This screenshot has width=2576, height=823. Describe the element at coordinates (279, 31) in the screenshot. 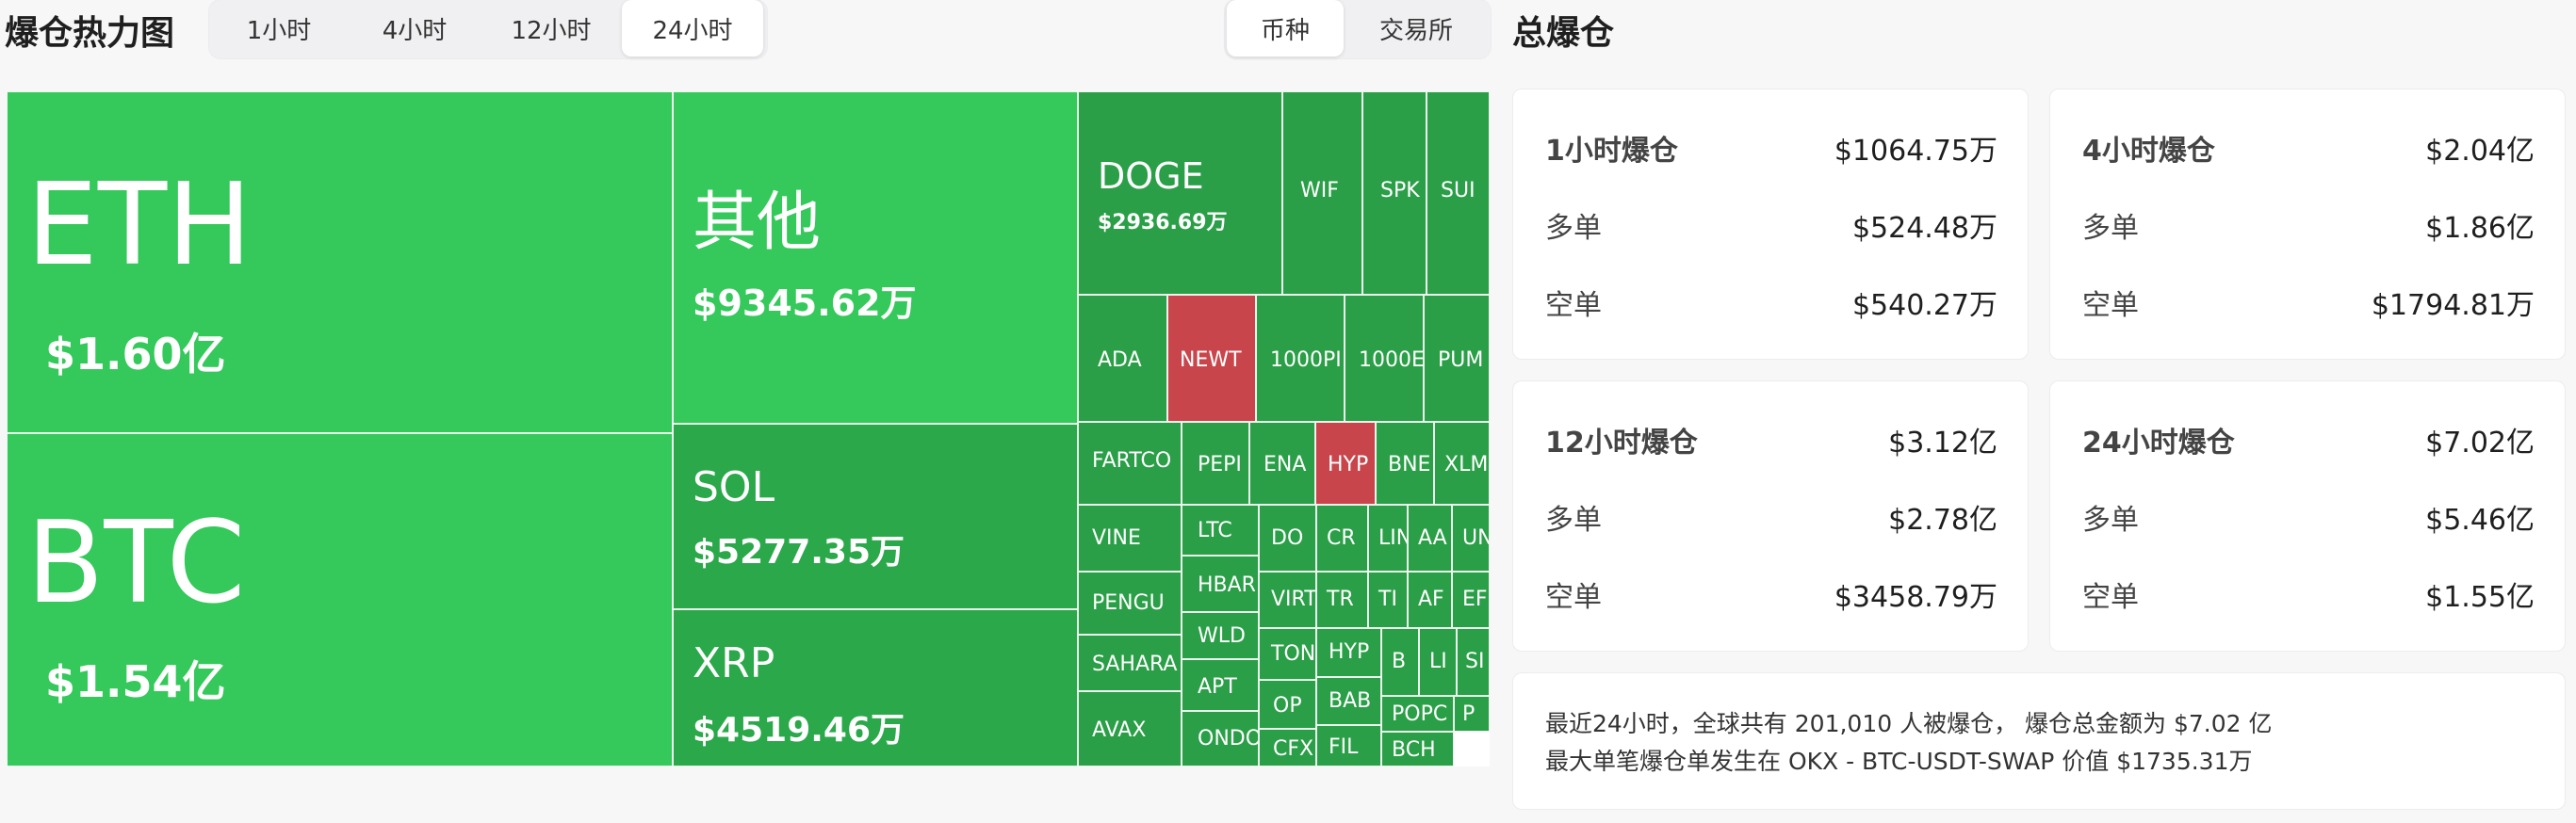

I see `tab-1h: 1小时` at that location.